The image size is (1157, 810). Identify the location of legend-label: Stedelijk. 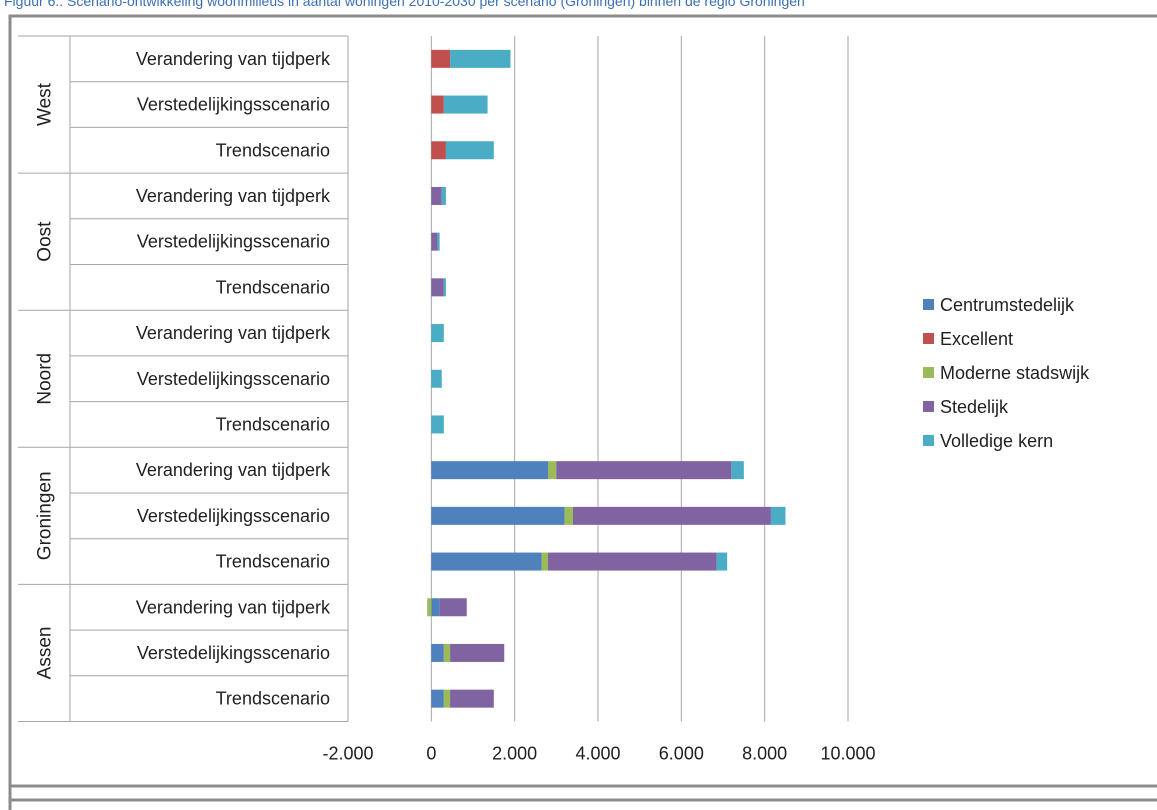
(974, 407).